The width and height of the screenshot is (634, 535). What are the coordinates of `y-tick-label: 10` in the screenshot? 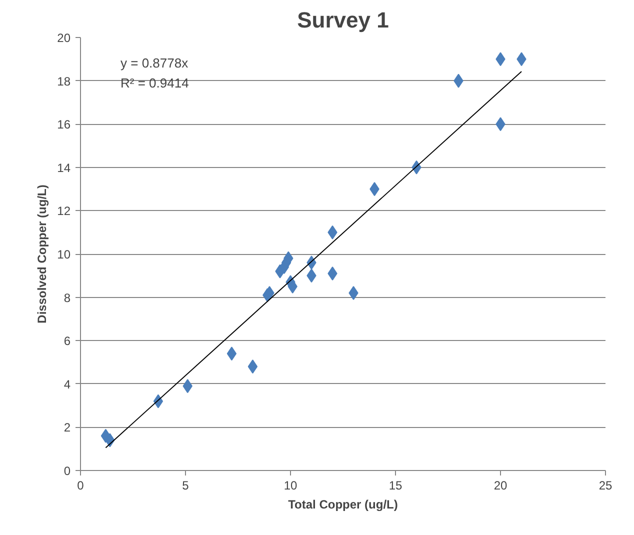 It's located at (64, 255).